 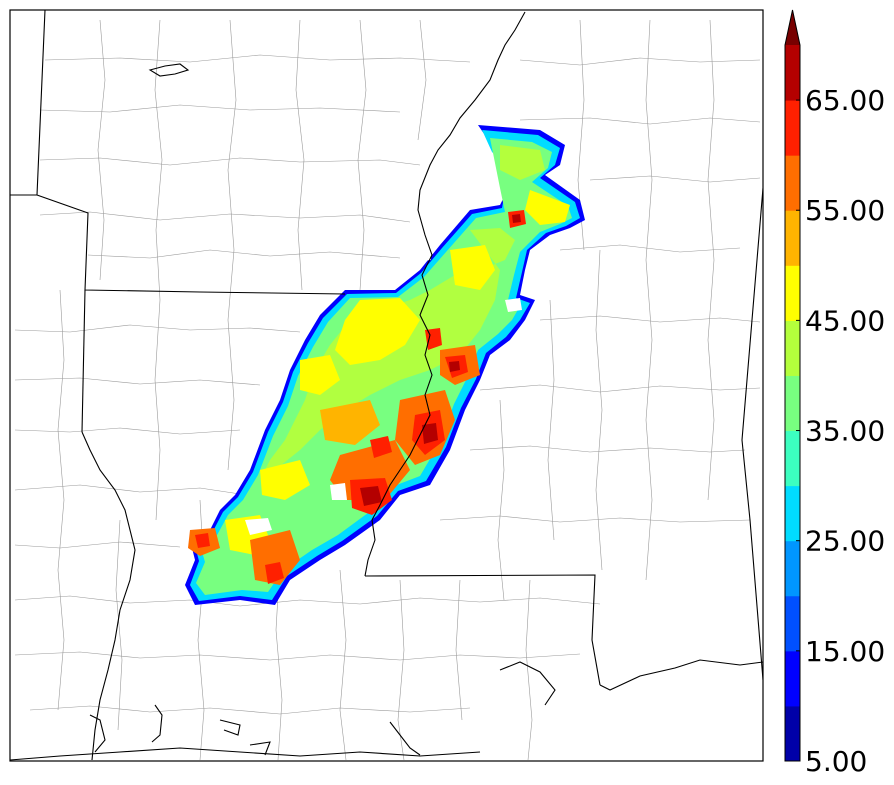 I want to click on colorbar-tick-label: 25.00, so click(x=845, y=541).